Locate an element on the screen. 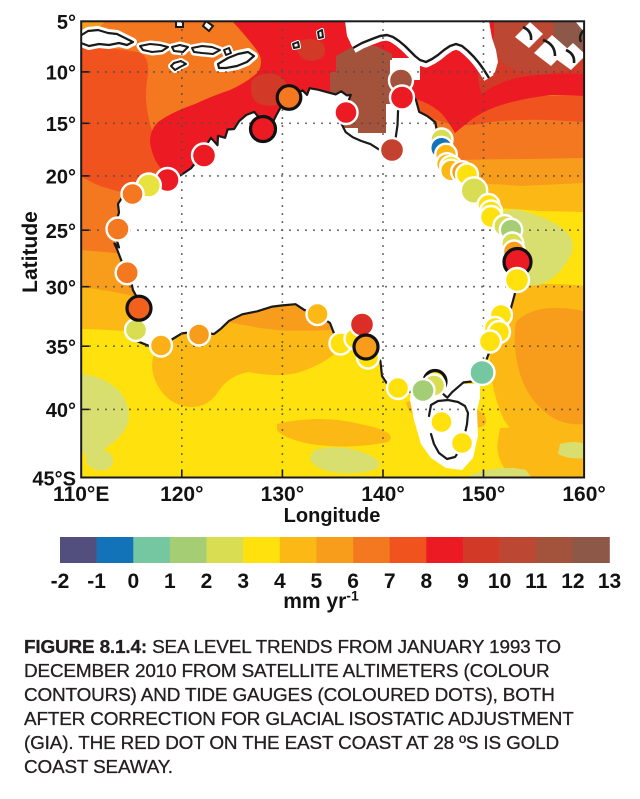  svg-text: Latitude is located at coordinates (30, 252).